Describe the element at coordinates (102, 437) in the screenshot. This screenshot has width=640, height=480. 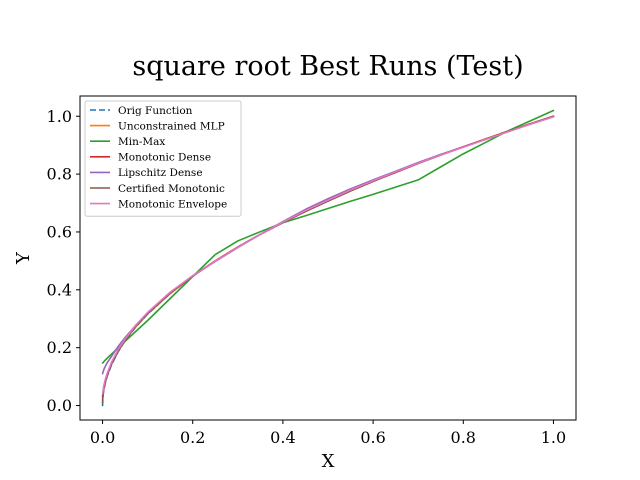
I see `x-tick-label: 0.0` at that location.